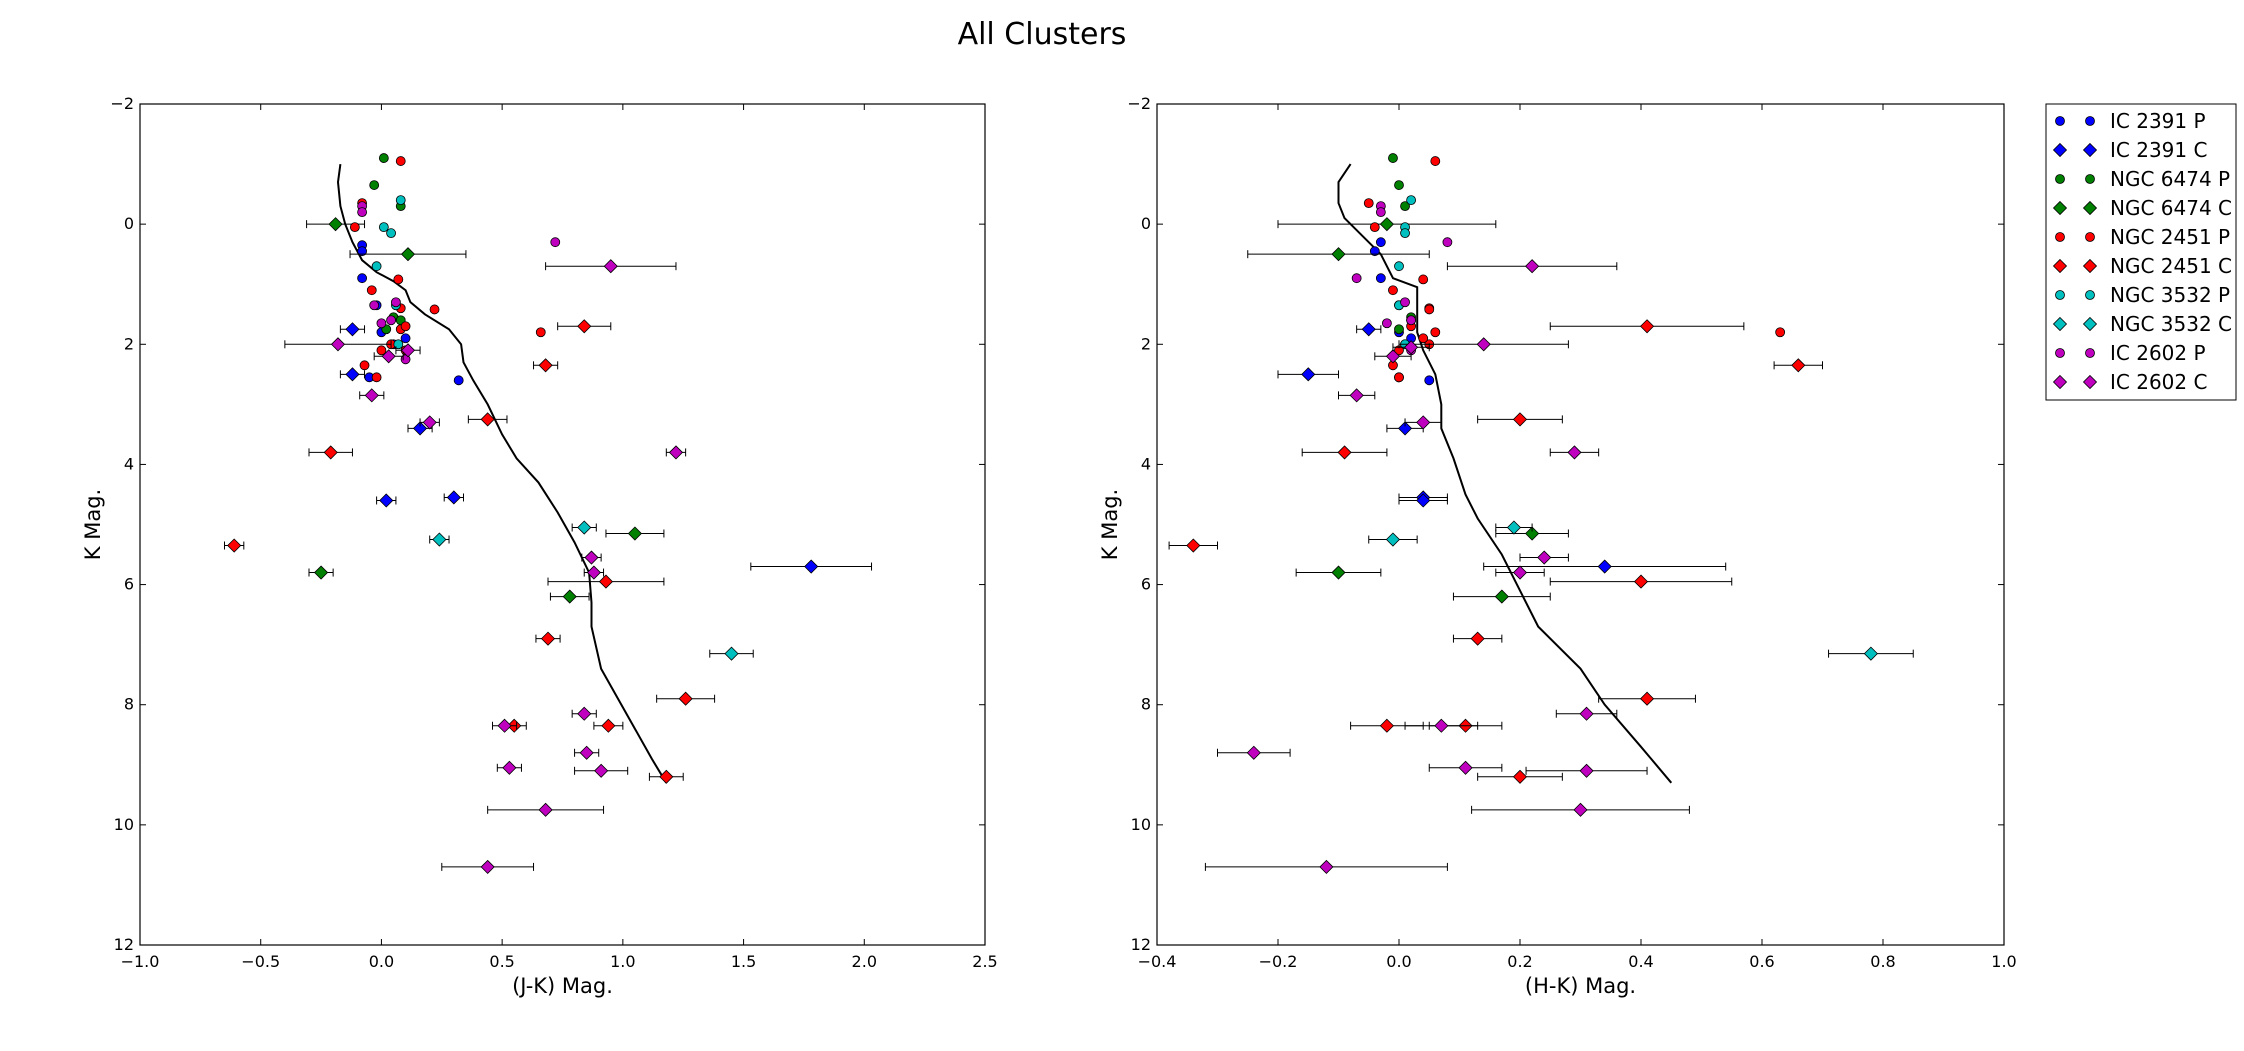  I want to click on legend-frame, so click(2141, 252).